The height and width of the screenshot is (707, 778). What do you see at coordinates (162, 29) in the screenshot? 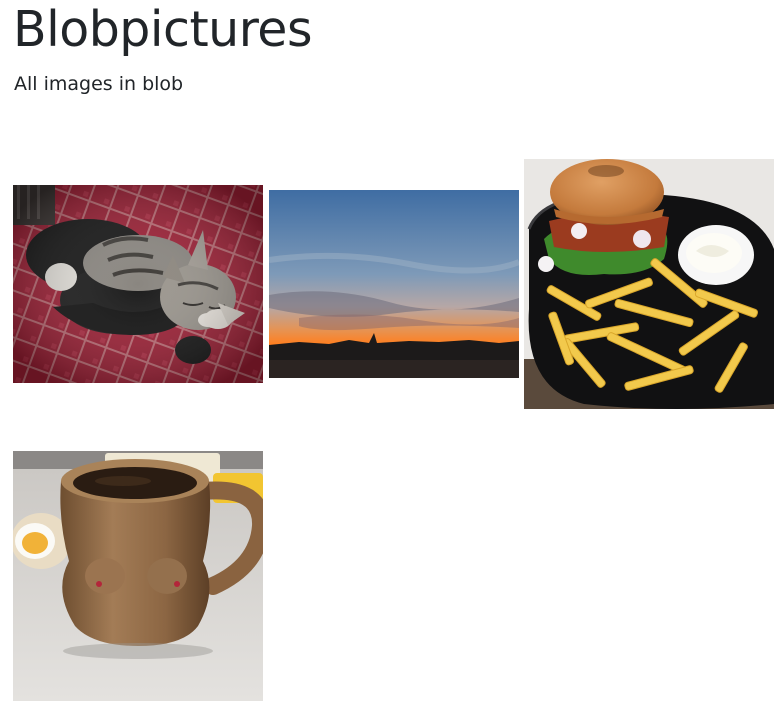
I see `page-title: Blobpictures` at bounding box center [162, 29].